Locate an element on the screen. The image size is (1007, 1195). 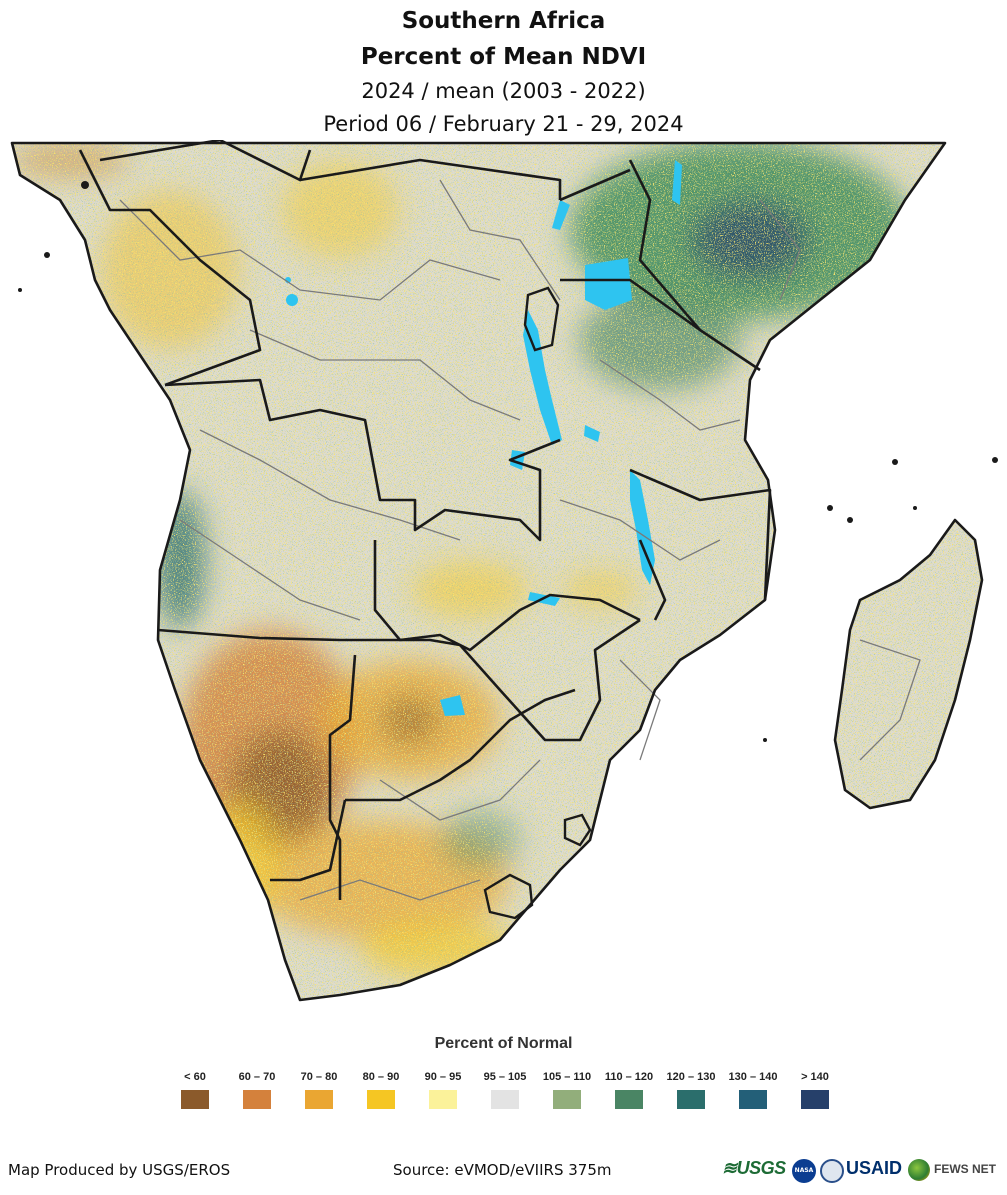
legend-label: 120 – 130 is located at coordinates (691, 1077).